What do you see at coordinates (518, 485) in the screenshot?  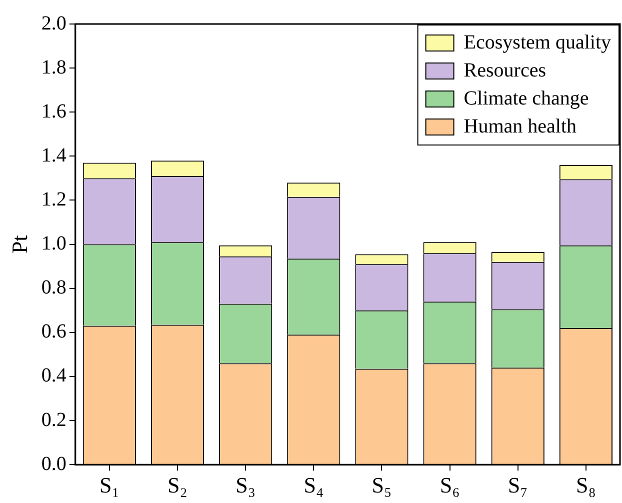 I see `x-tick-label: S₇` at bounding box center [518, 485].